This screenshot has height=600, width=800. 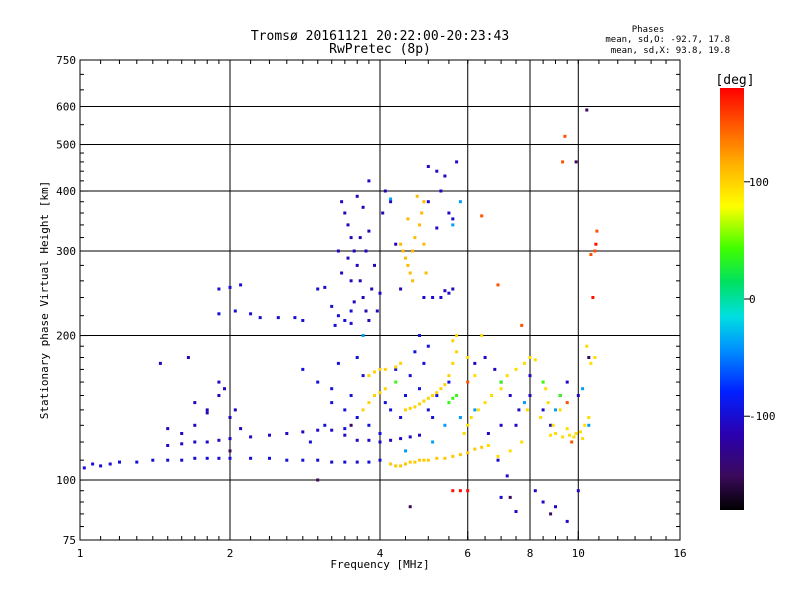 What do you see at coordinates (379, 564) in the screenshot?
I see `x-axis-label: Frequency [MHz]` at bounding box center [379, 564].